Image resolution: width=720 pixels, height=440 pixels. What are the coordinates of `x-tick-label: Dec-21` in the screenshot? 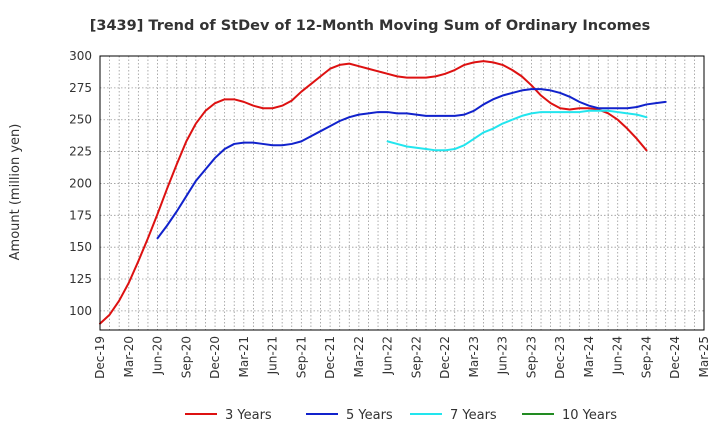 It's located at (330, 357).